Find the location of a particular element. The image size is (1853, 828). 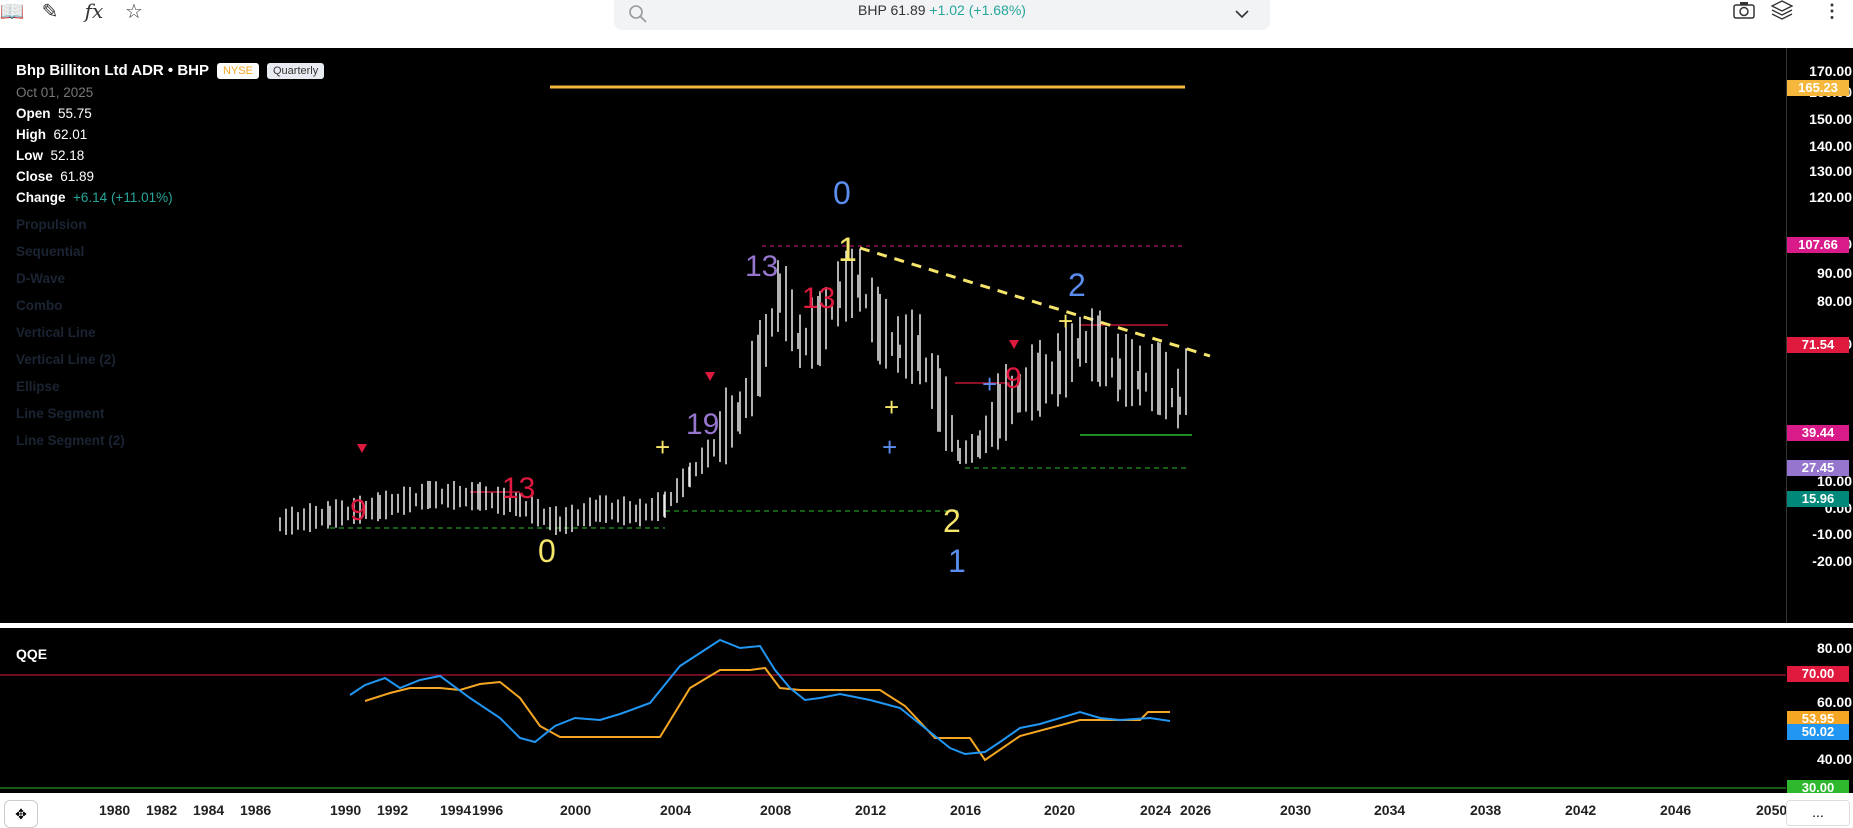

pan-button: ✥ is located at coordinates (21, 814).